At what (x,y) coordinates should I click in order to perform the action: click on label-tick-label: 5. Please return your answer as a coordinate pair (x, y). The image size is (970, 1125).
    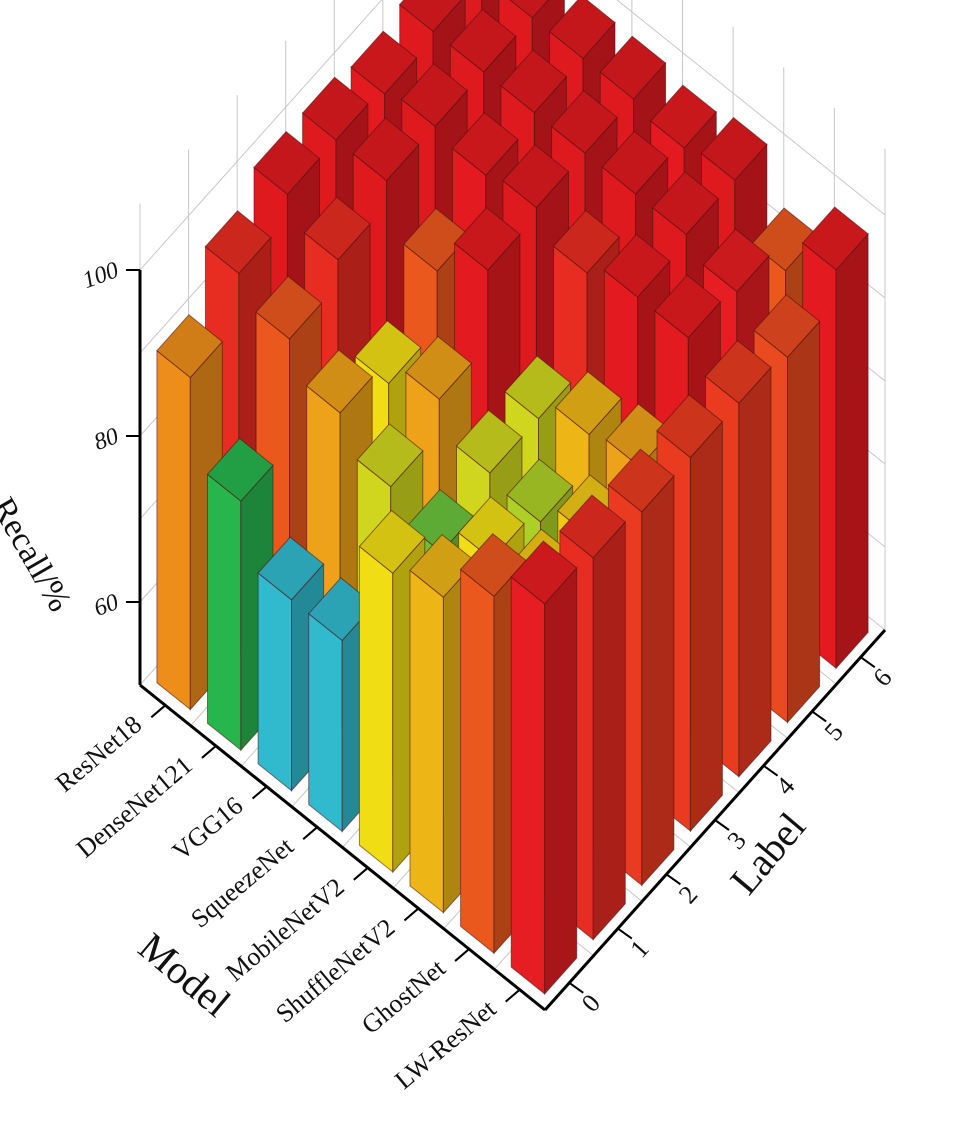
    Looking at the image, I should click on (834, 731).